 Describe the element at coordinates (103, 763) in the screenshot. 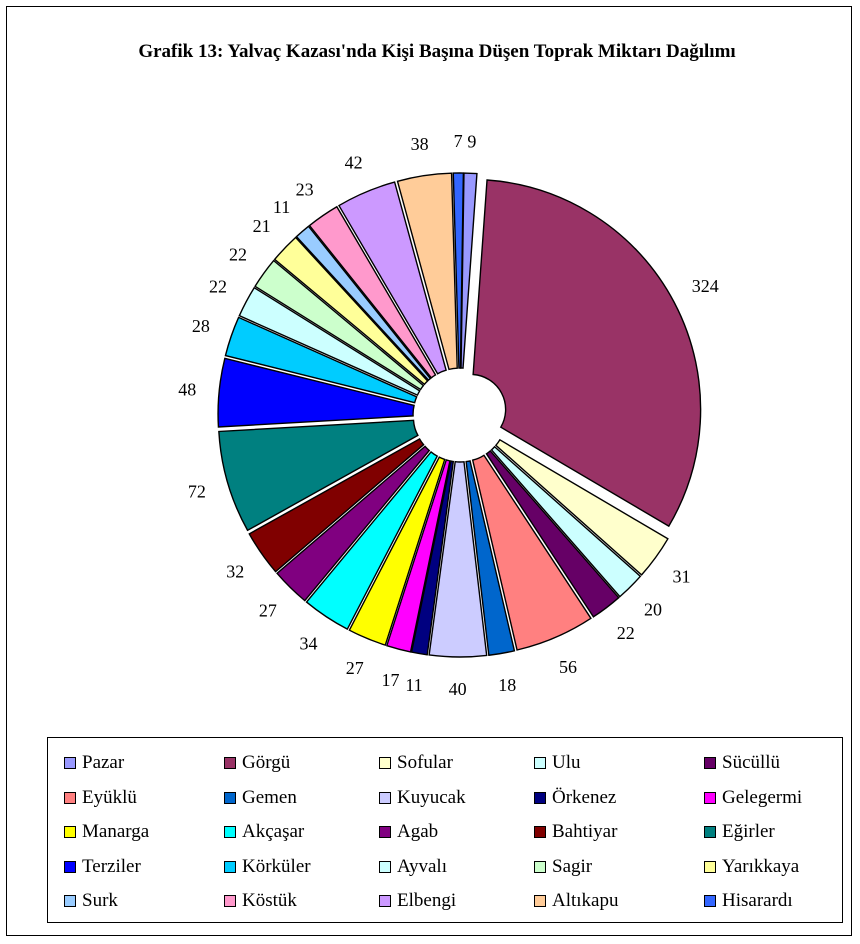

I see `legend-label: Pazar` at that location.